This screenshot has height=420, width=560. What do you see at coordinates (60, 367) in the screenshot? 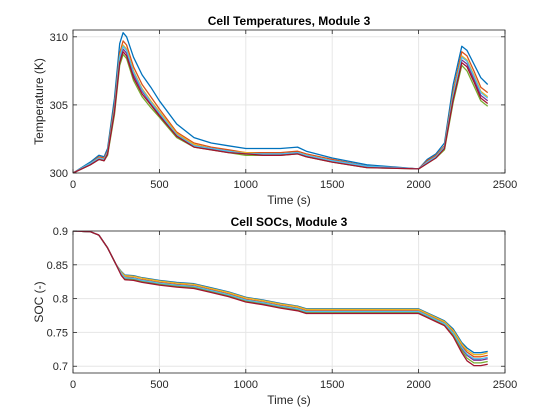
I see `soc-y-tick-label-0: 0.7` at bounding box center [60, 367].